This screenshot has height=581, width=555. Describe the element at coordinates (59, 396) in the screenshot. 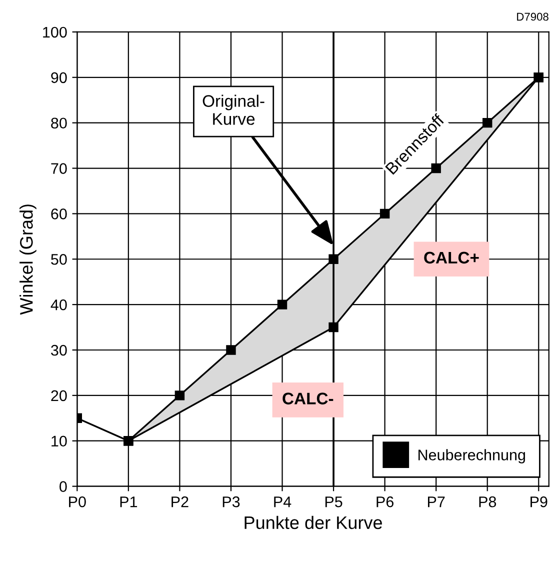

I see `y-tick-label: 20` at that location.